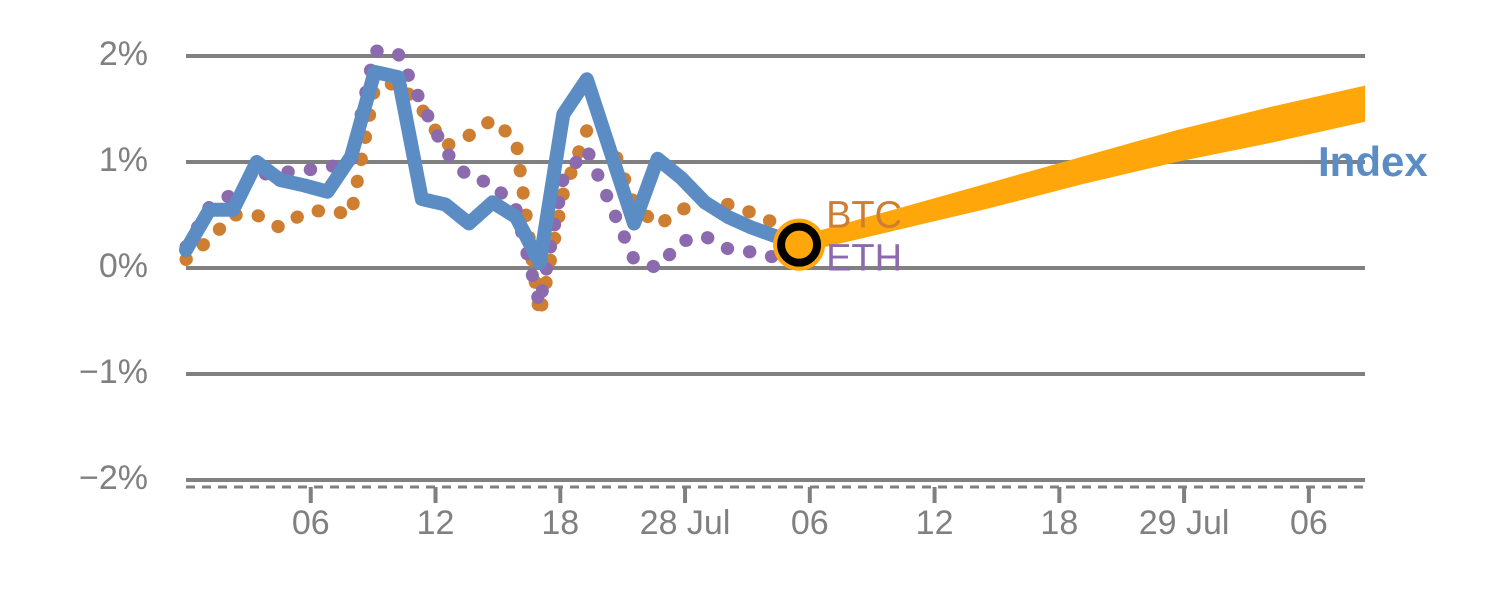 This screenshot has width=1500, height=600. Describe the element at coordinates (864, 259) in the screenshot. I see `series-label-eth: ETH` at that location.